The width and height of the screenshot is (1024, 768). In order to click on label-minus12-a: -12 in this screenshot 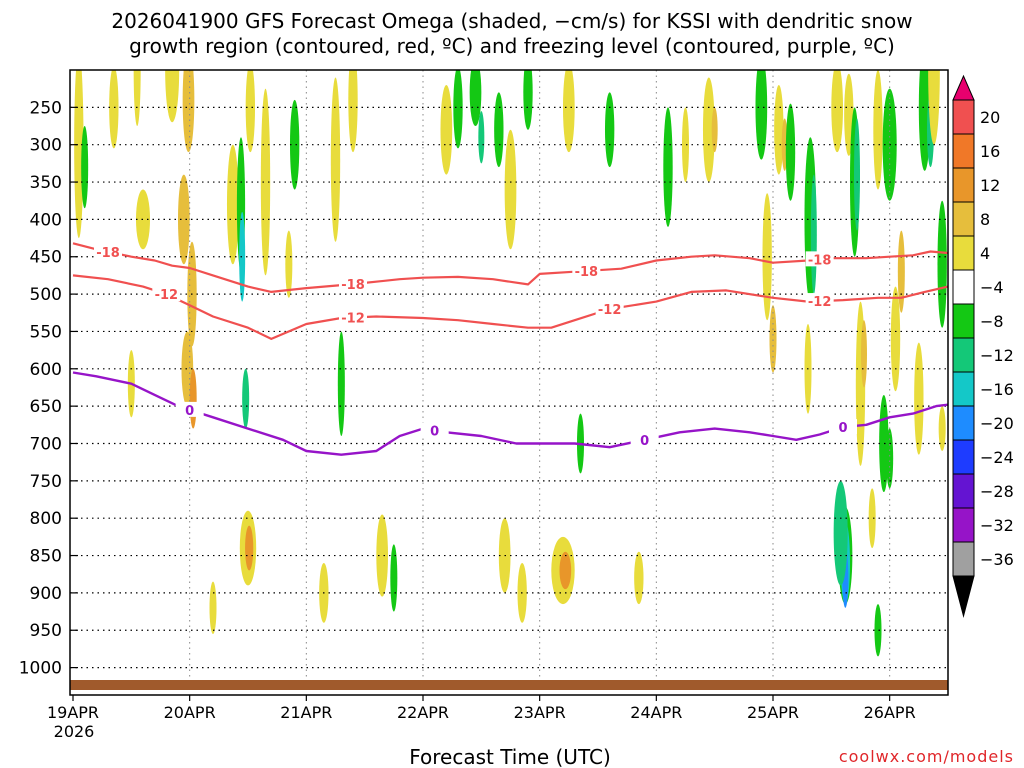, I will do `click(167, 295)`.